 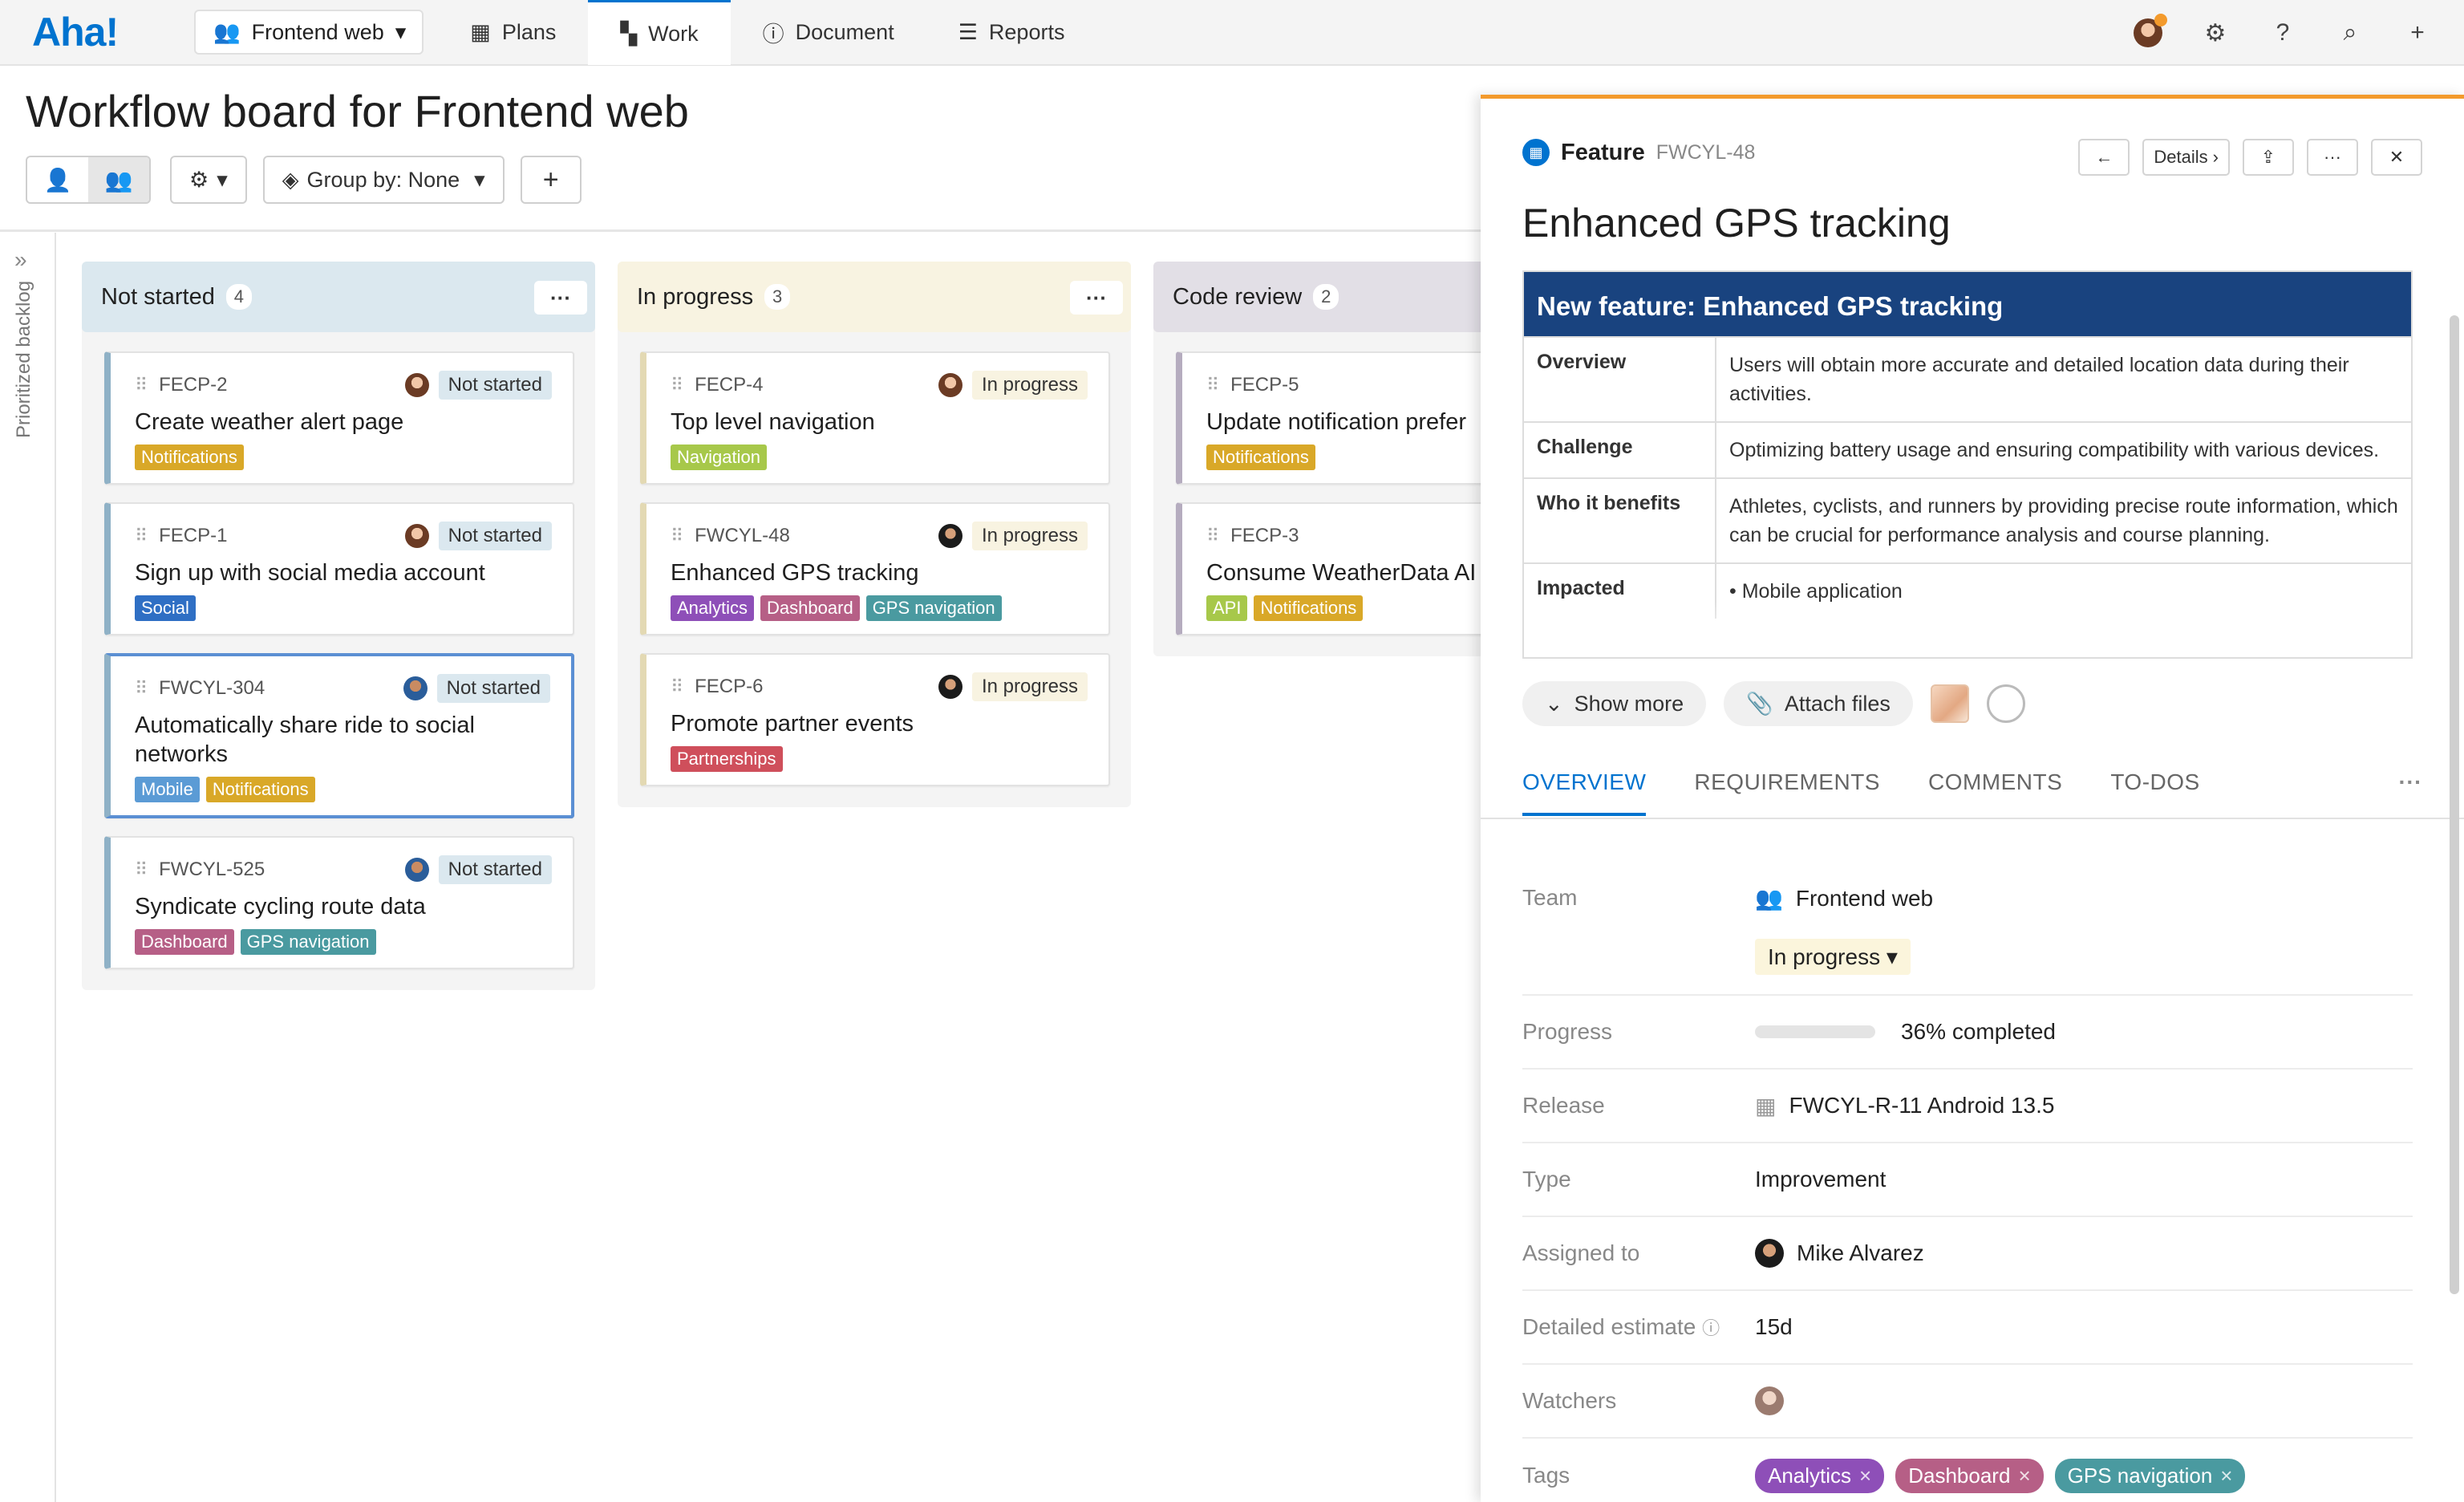 I want to click on team-value: 👥 Frontend web, so click(x=1844, y=898).